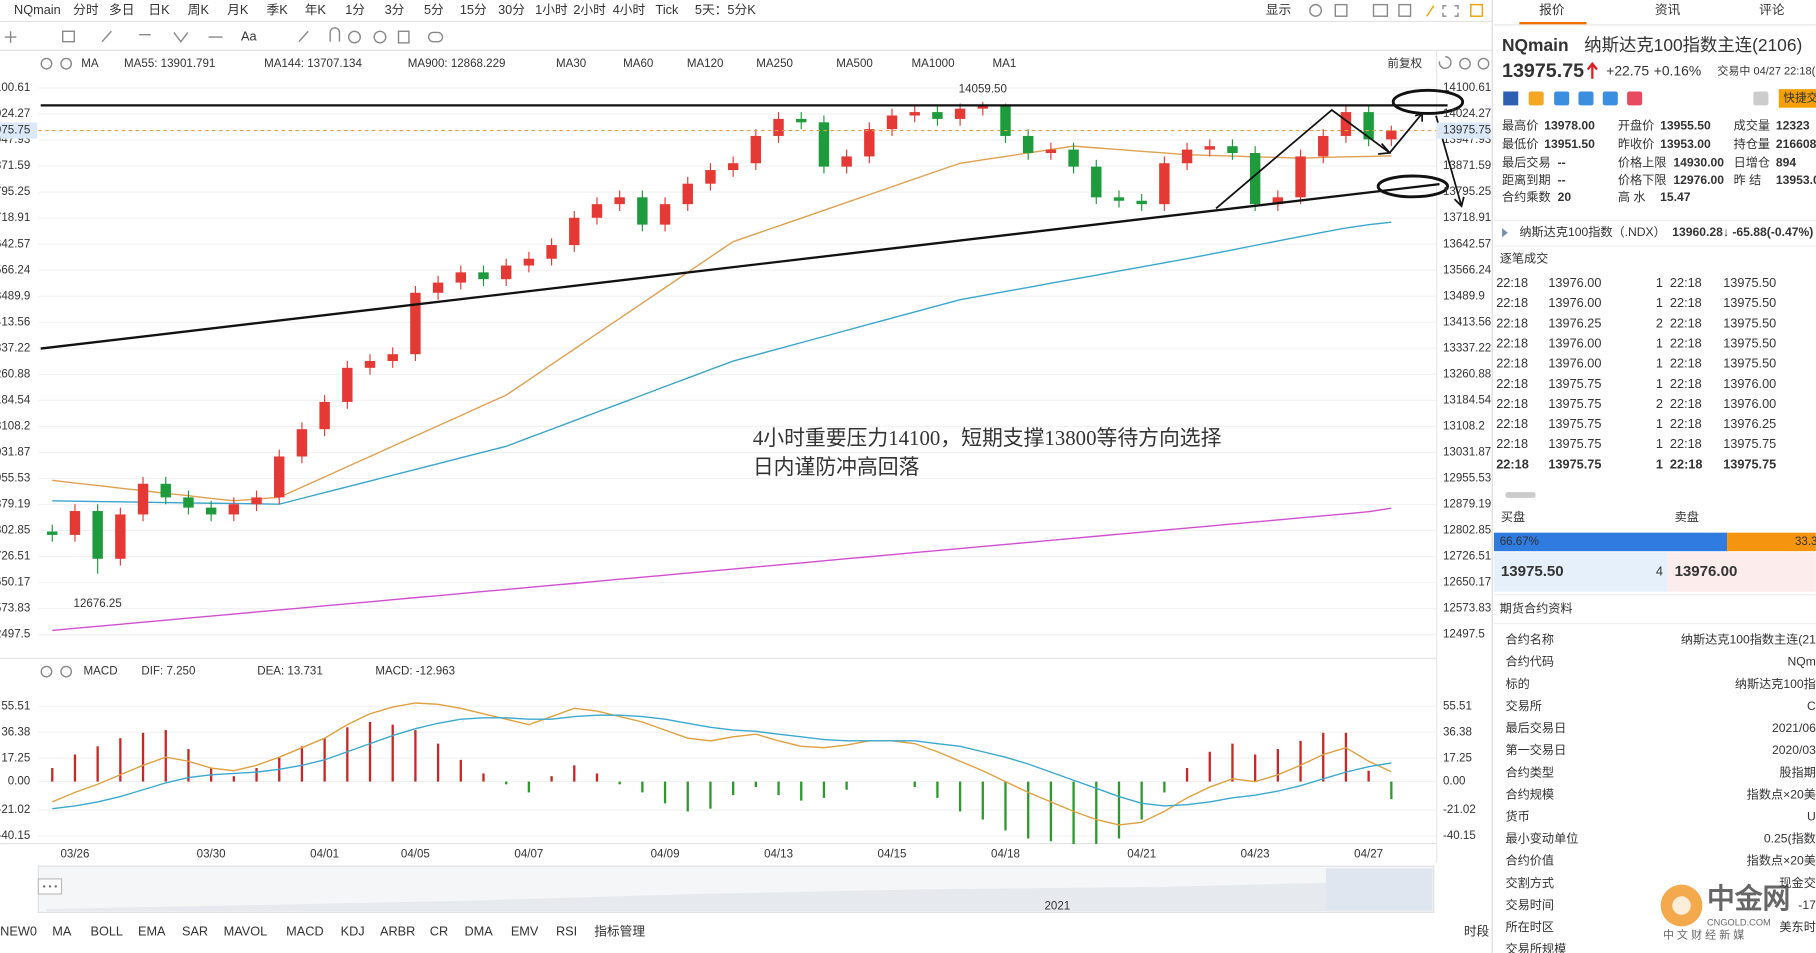 The width and height of the screenshot is (1816, 953). I want to click on favorite-icon, so click(1635, 98).